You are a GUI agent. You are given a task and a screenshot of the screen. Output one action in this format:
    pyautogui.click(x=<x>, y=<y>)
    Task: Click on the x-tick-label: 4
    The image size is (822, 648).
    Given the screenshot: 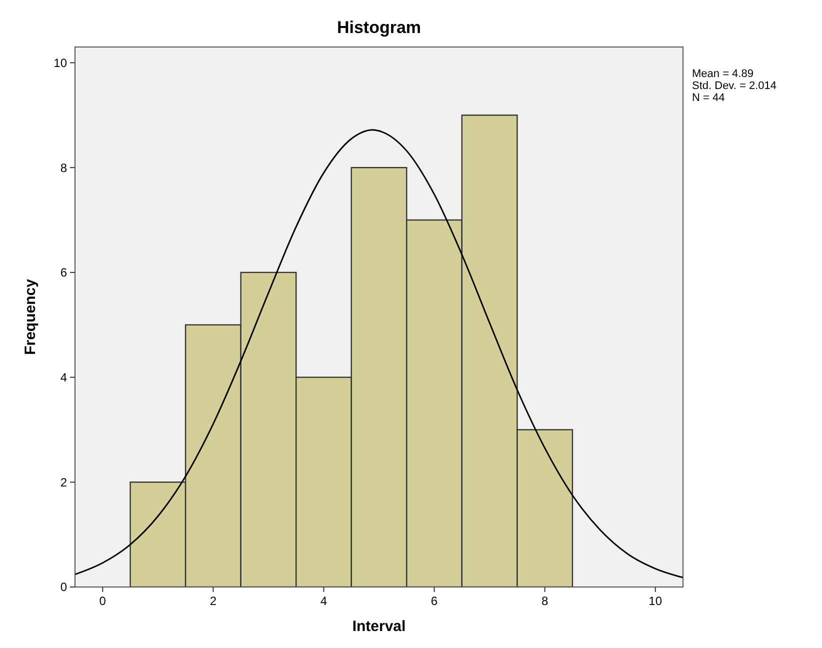 What is the action you would take?
    pyautogui.click(x=324, y=601)
    